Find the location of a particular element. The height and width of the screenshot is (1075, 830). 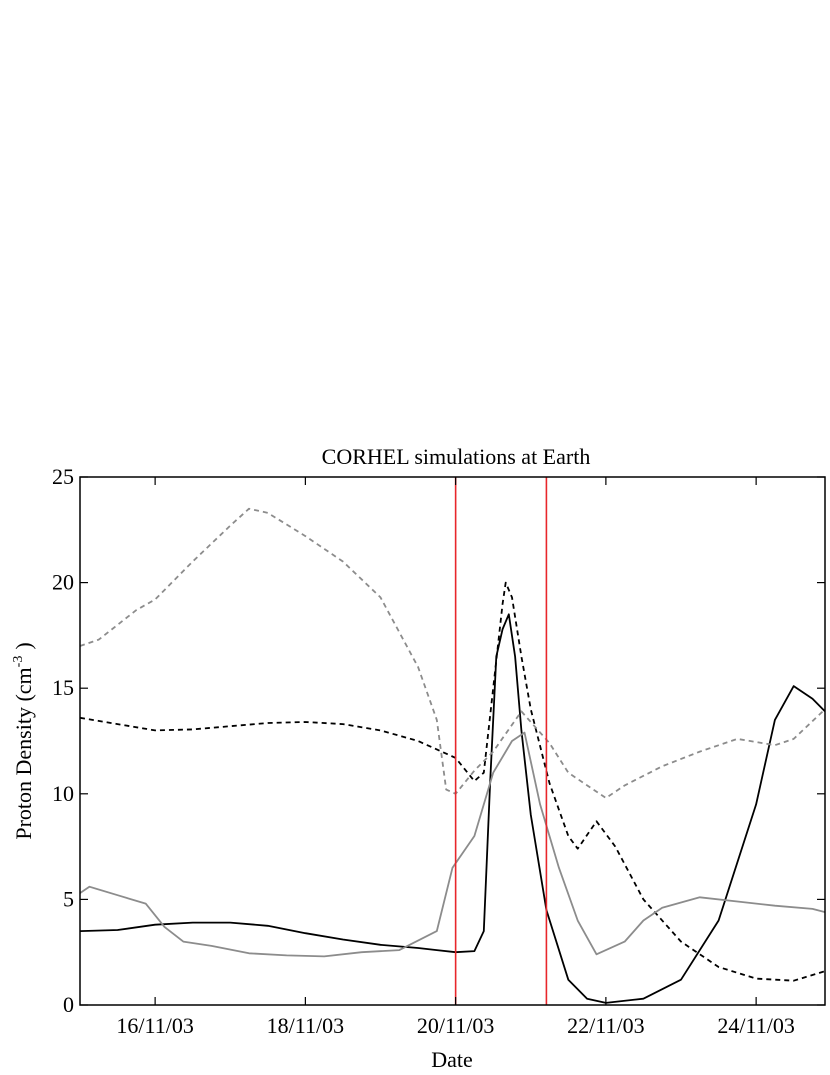

y-tick-label: 25 is located at coordinates (63, 476).